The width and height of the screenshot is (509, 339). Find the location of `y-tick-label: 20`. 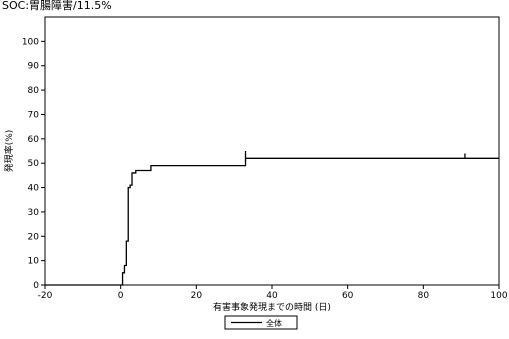

y-tick-label: 20 is located at coordinates (34, 237).